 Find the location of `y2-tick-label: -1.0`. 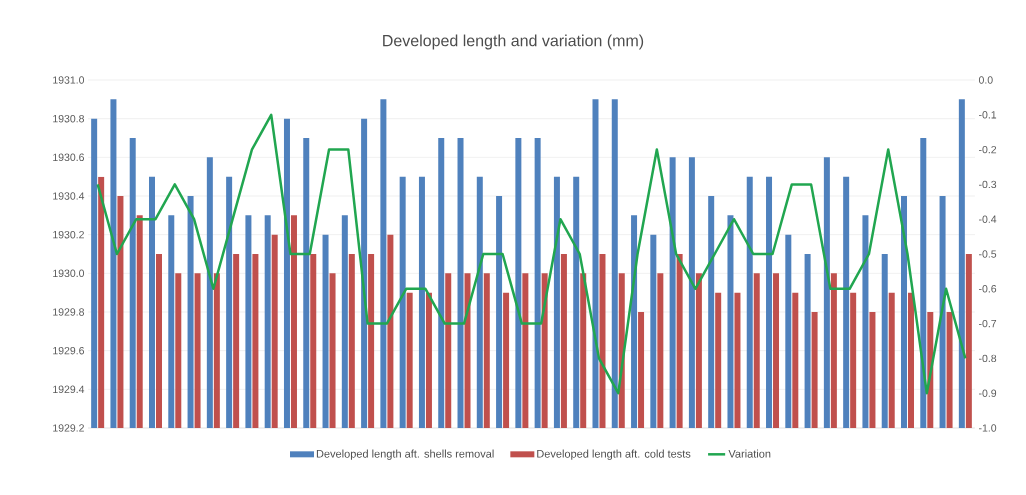

y2-tick-label: -1.0 is located at coordinates (988, 428).